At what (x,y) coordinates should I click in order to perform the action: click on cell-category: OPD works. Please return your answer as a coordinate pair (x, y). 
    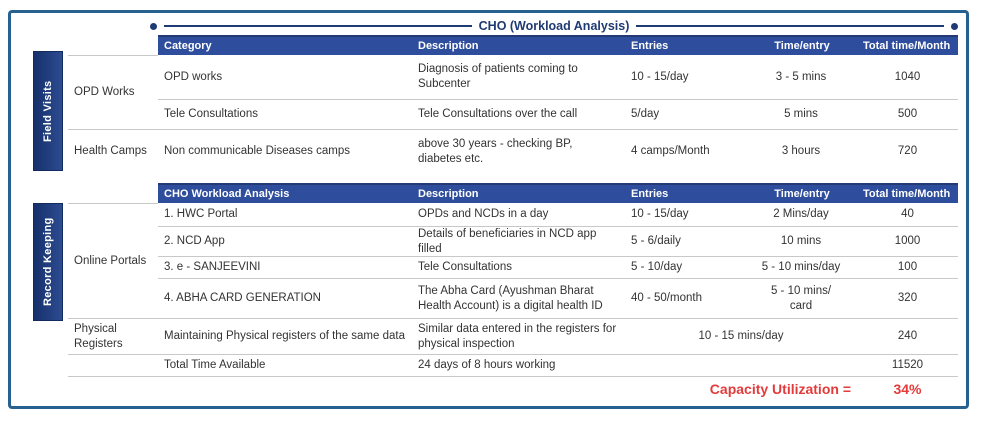
    Looking at the image, I should click on (193, 76).